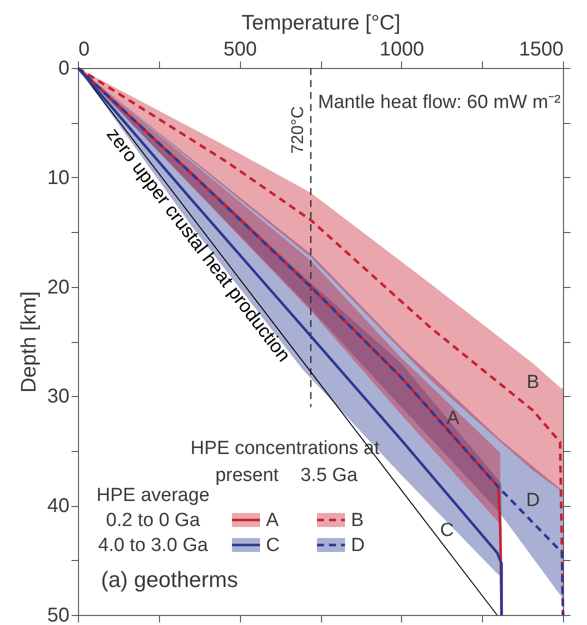  I want to click on annotation: 3.5 Ga, so click(329, 475).